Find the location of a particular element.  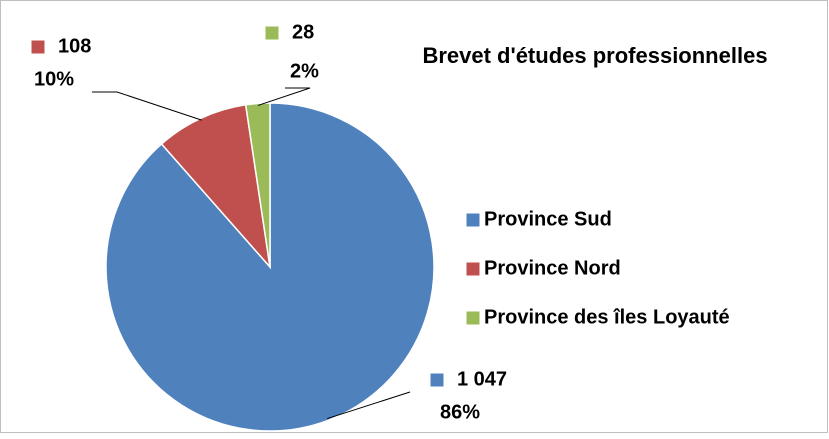

legend-label: Province Nord is located at coordinates (552, 268).